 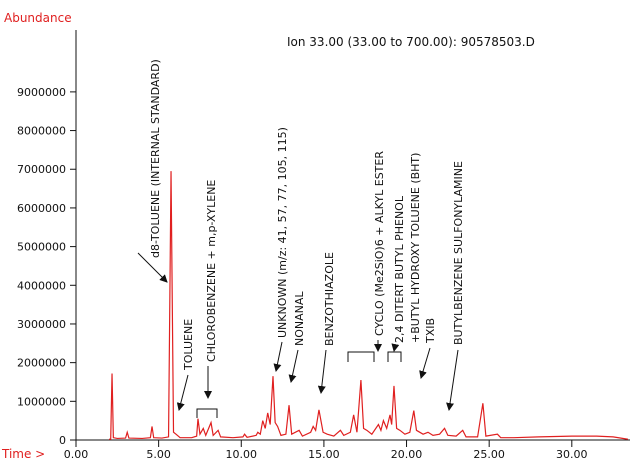 What do you see at coordinates (41, 208) in the screenshot?
I see `y-tick-label: 6000000` at bounding box center [41, 208].